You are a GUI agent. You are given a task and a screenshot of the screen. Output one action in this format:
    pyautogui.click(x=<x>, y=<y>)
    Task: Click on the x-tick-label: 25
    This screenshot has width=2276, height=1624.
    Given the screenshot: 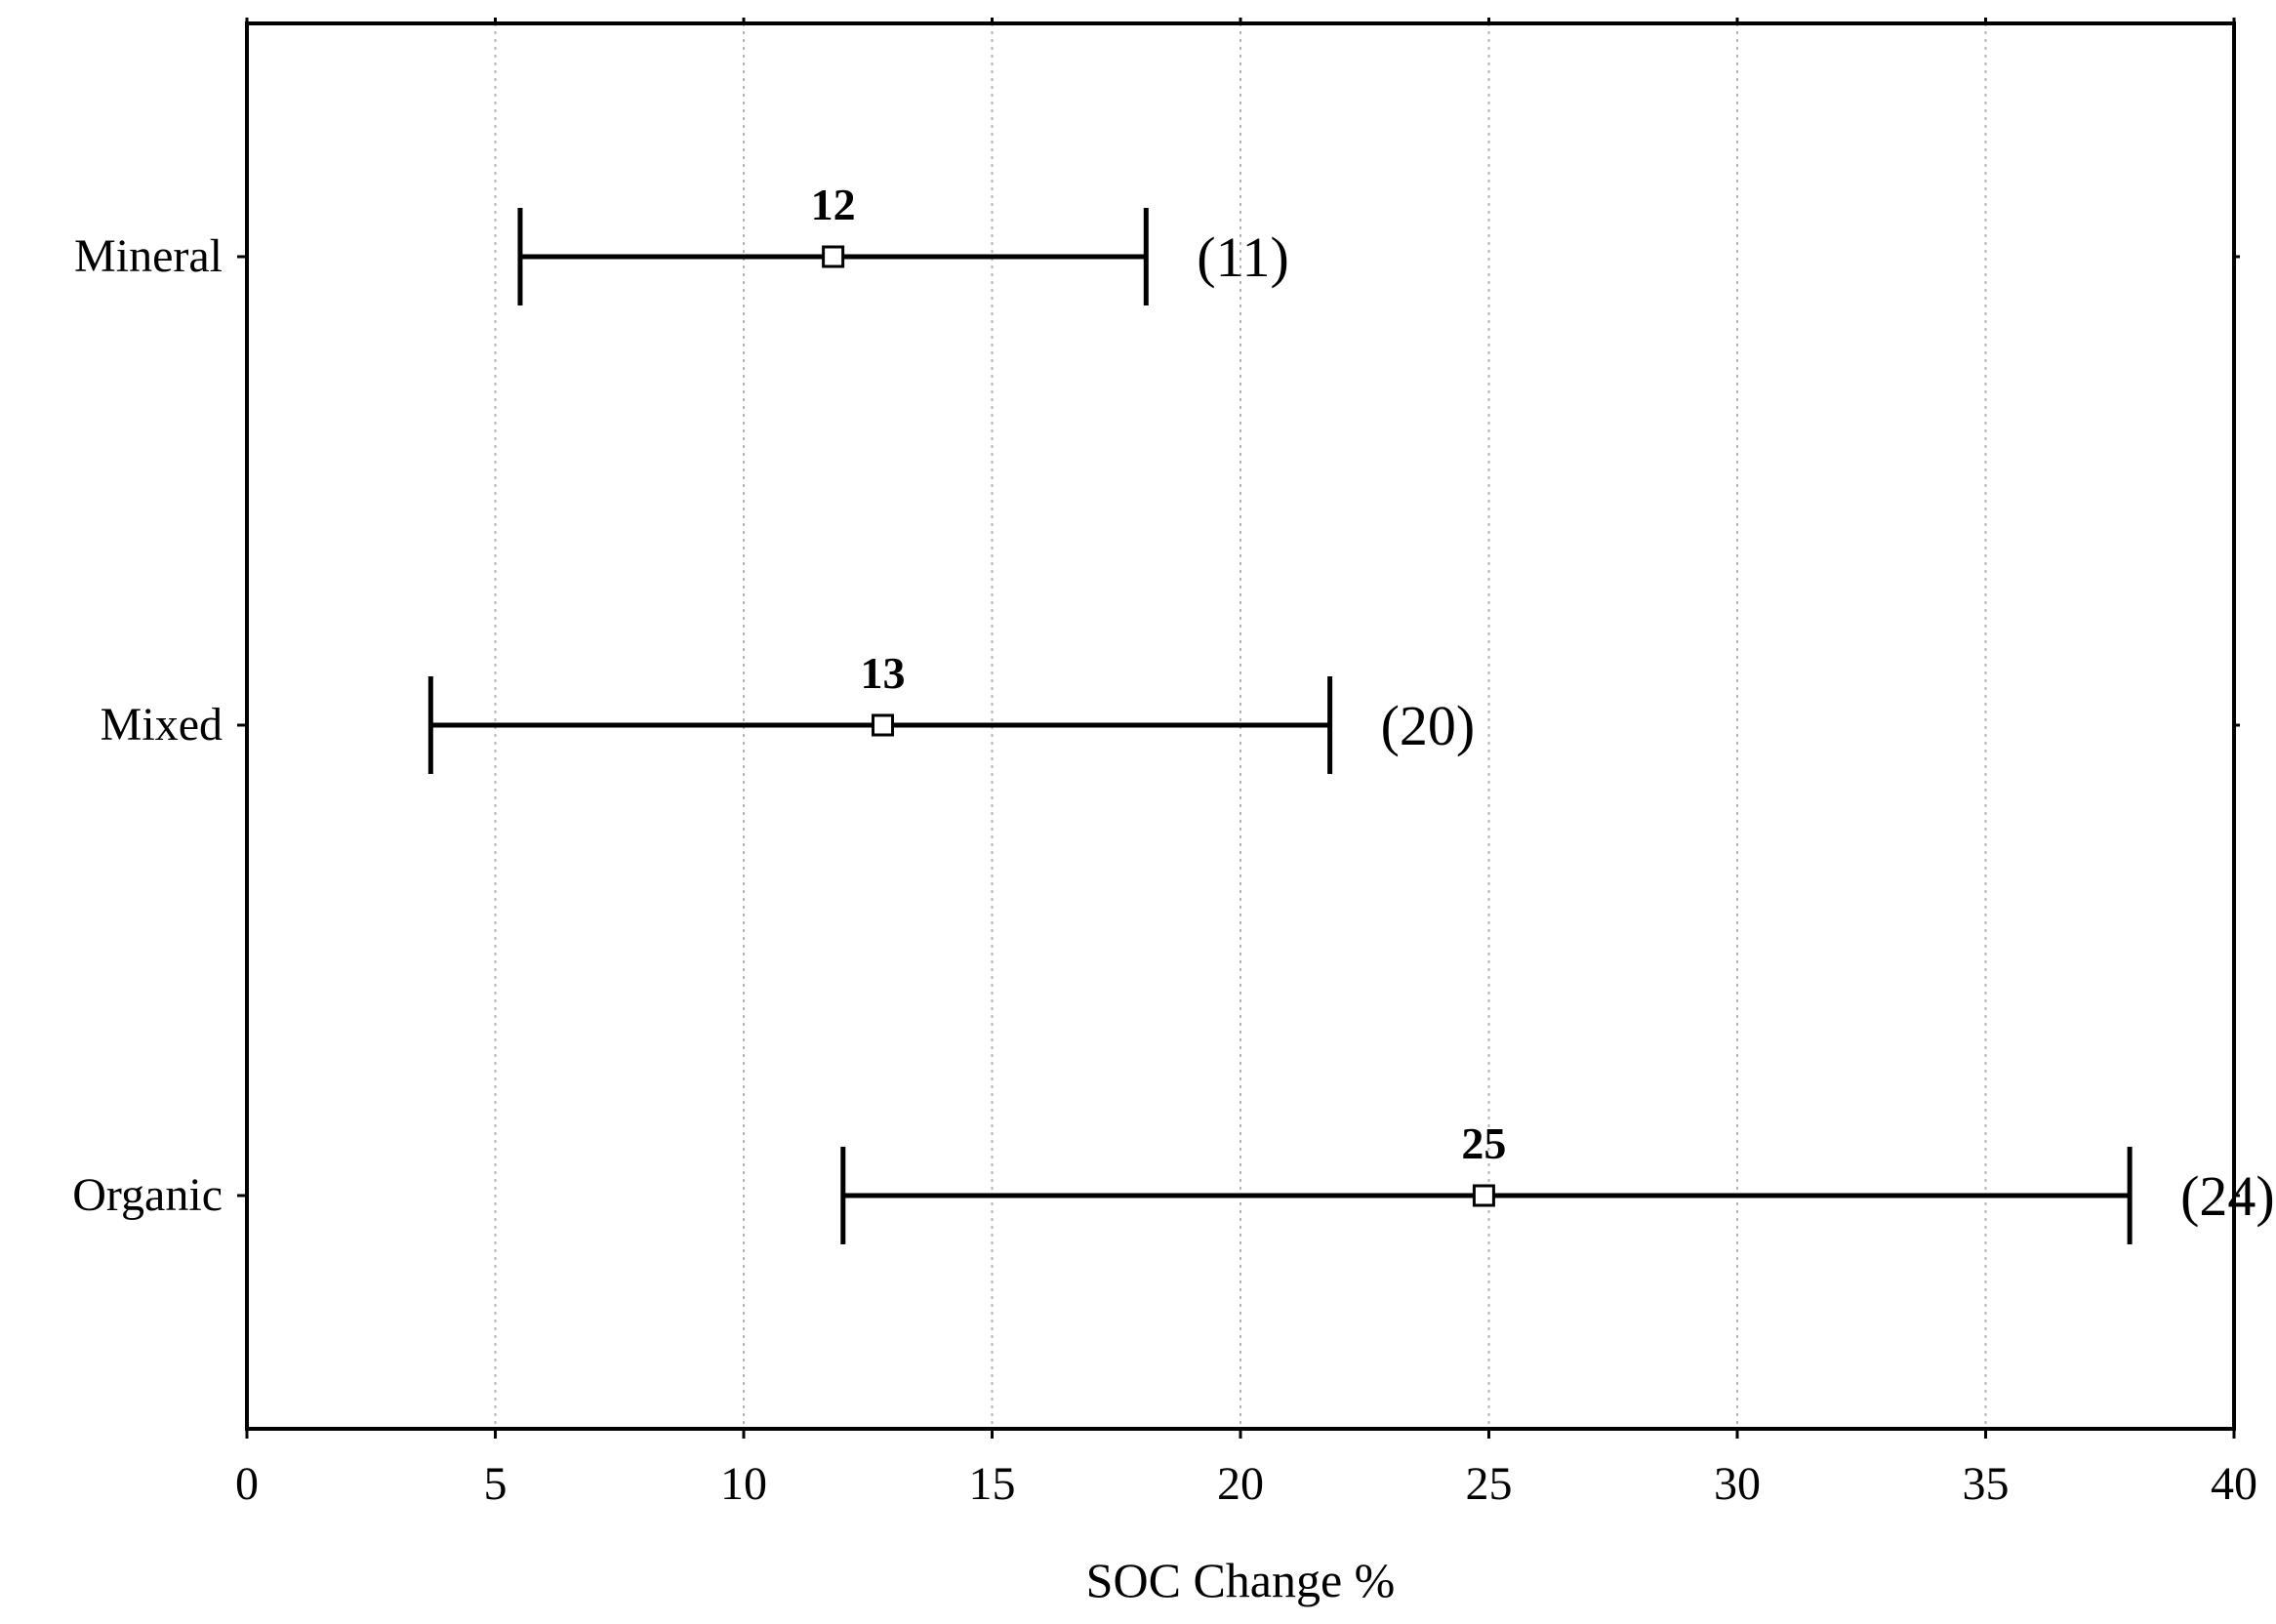 What is the action you would take?
    pyautogui.click(x=1489, y=1484)
    